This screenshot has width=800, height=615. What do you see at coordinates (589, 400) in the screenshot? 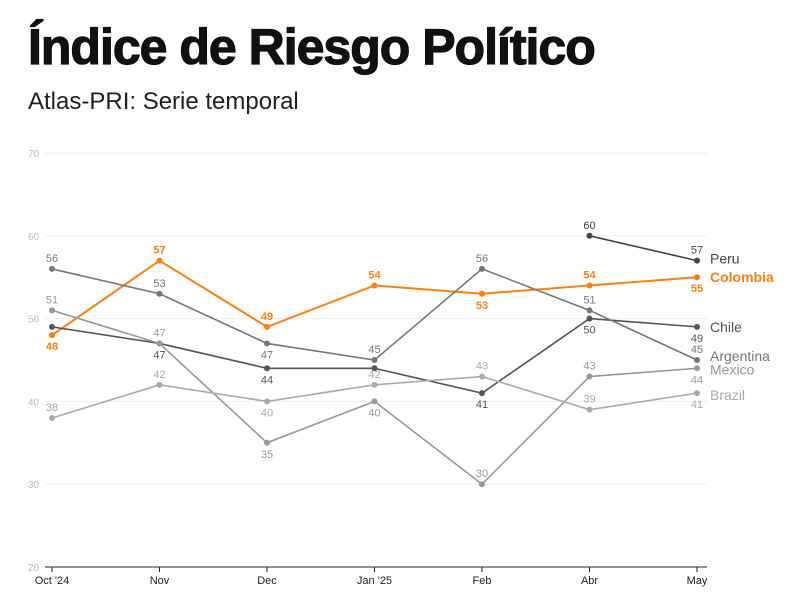
I see `data-label-brazil: 39` at bounding box center [589, 400].